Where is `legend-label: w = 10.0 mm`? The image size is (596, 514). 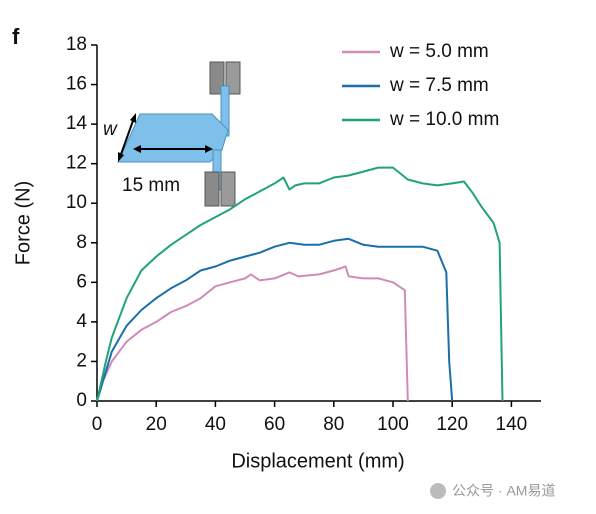 legend-label: w = 10.0 mm is located at coordinates (444, 119).